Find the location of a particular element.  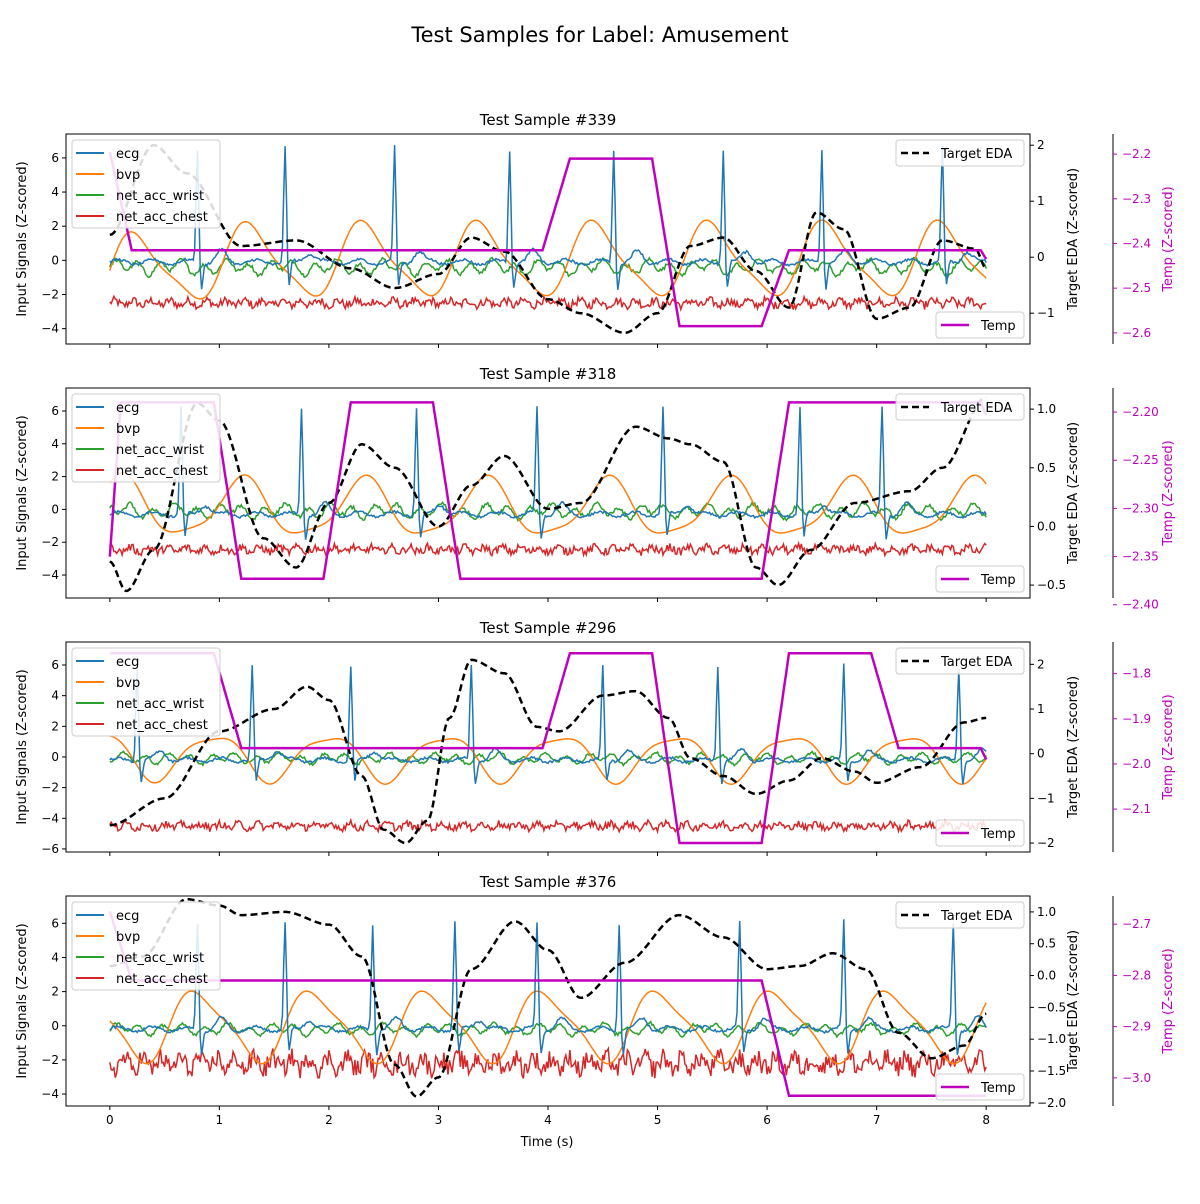

x-tick-label: 3 is located at coordinates (439, 1120).